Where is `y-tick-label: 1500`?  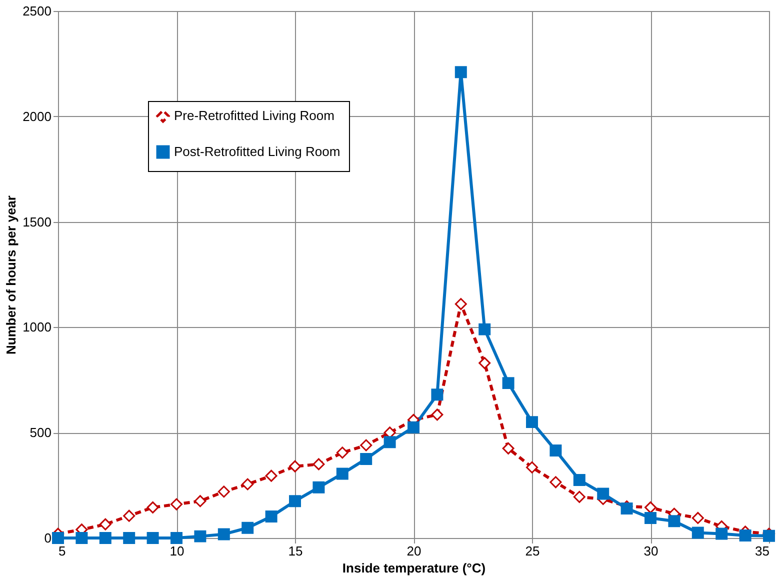 y-tick-label: 1500 is located at coordinates (37, 222).